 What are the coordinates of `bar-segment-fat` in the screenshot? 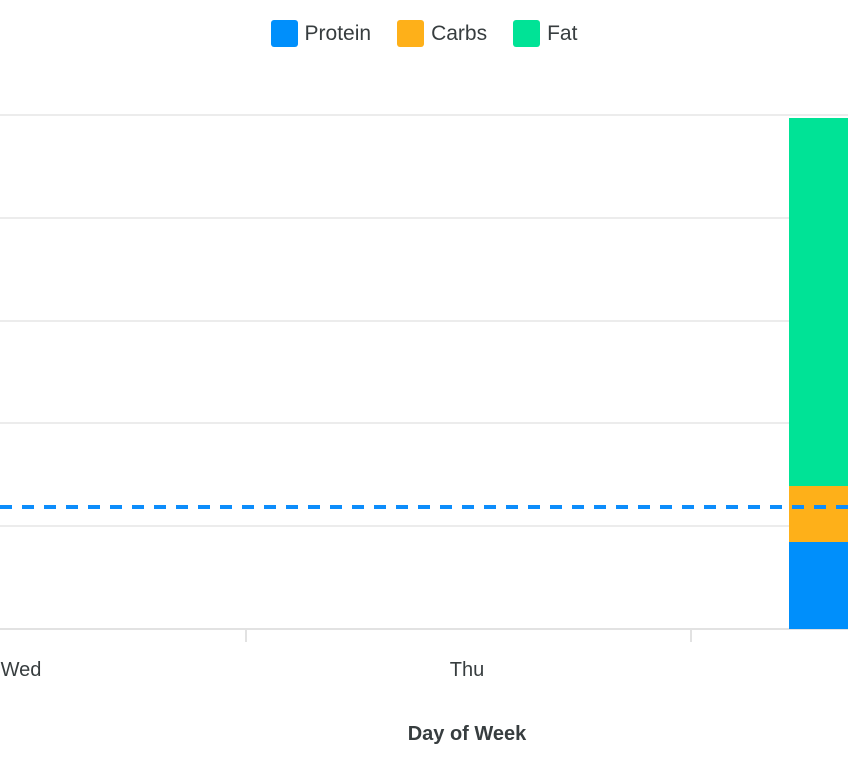 It's located at (818, 302).